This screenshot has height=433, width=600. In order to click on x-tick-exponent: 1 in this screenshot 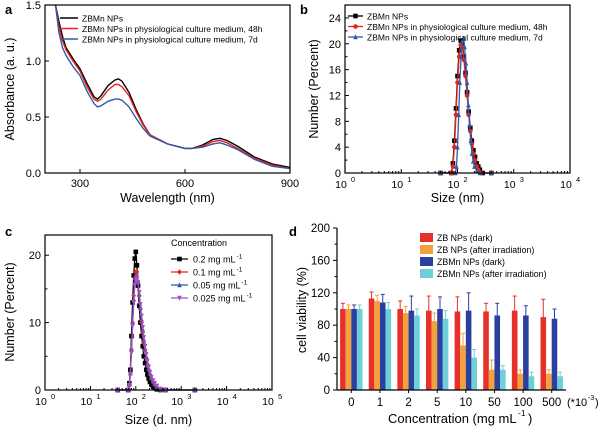, I will do `click(98, 396)`.